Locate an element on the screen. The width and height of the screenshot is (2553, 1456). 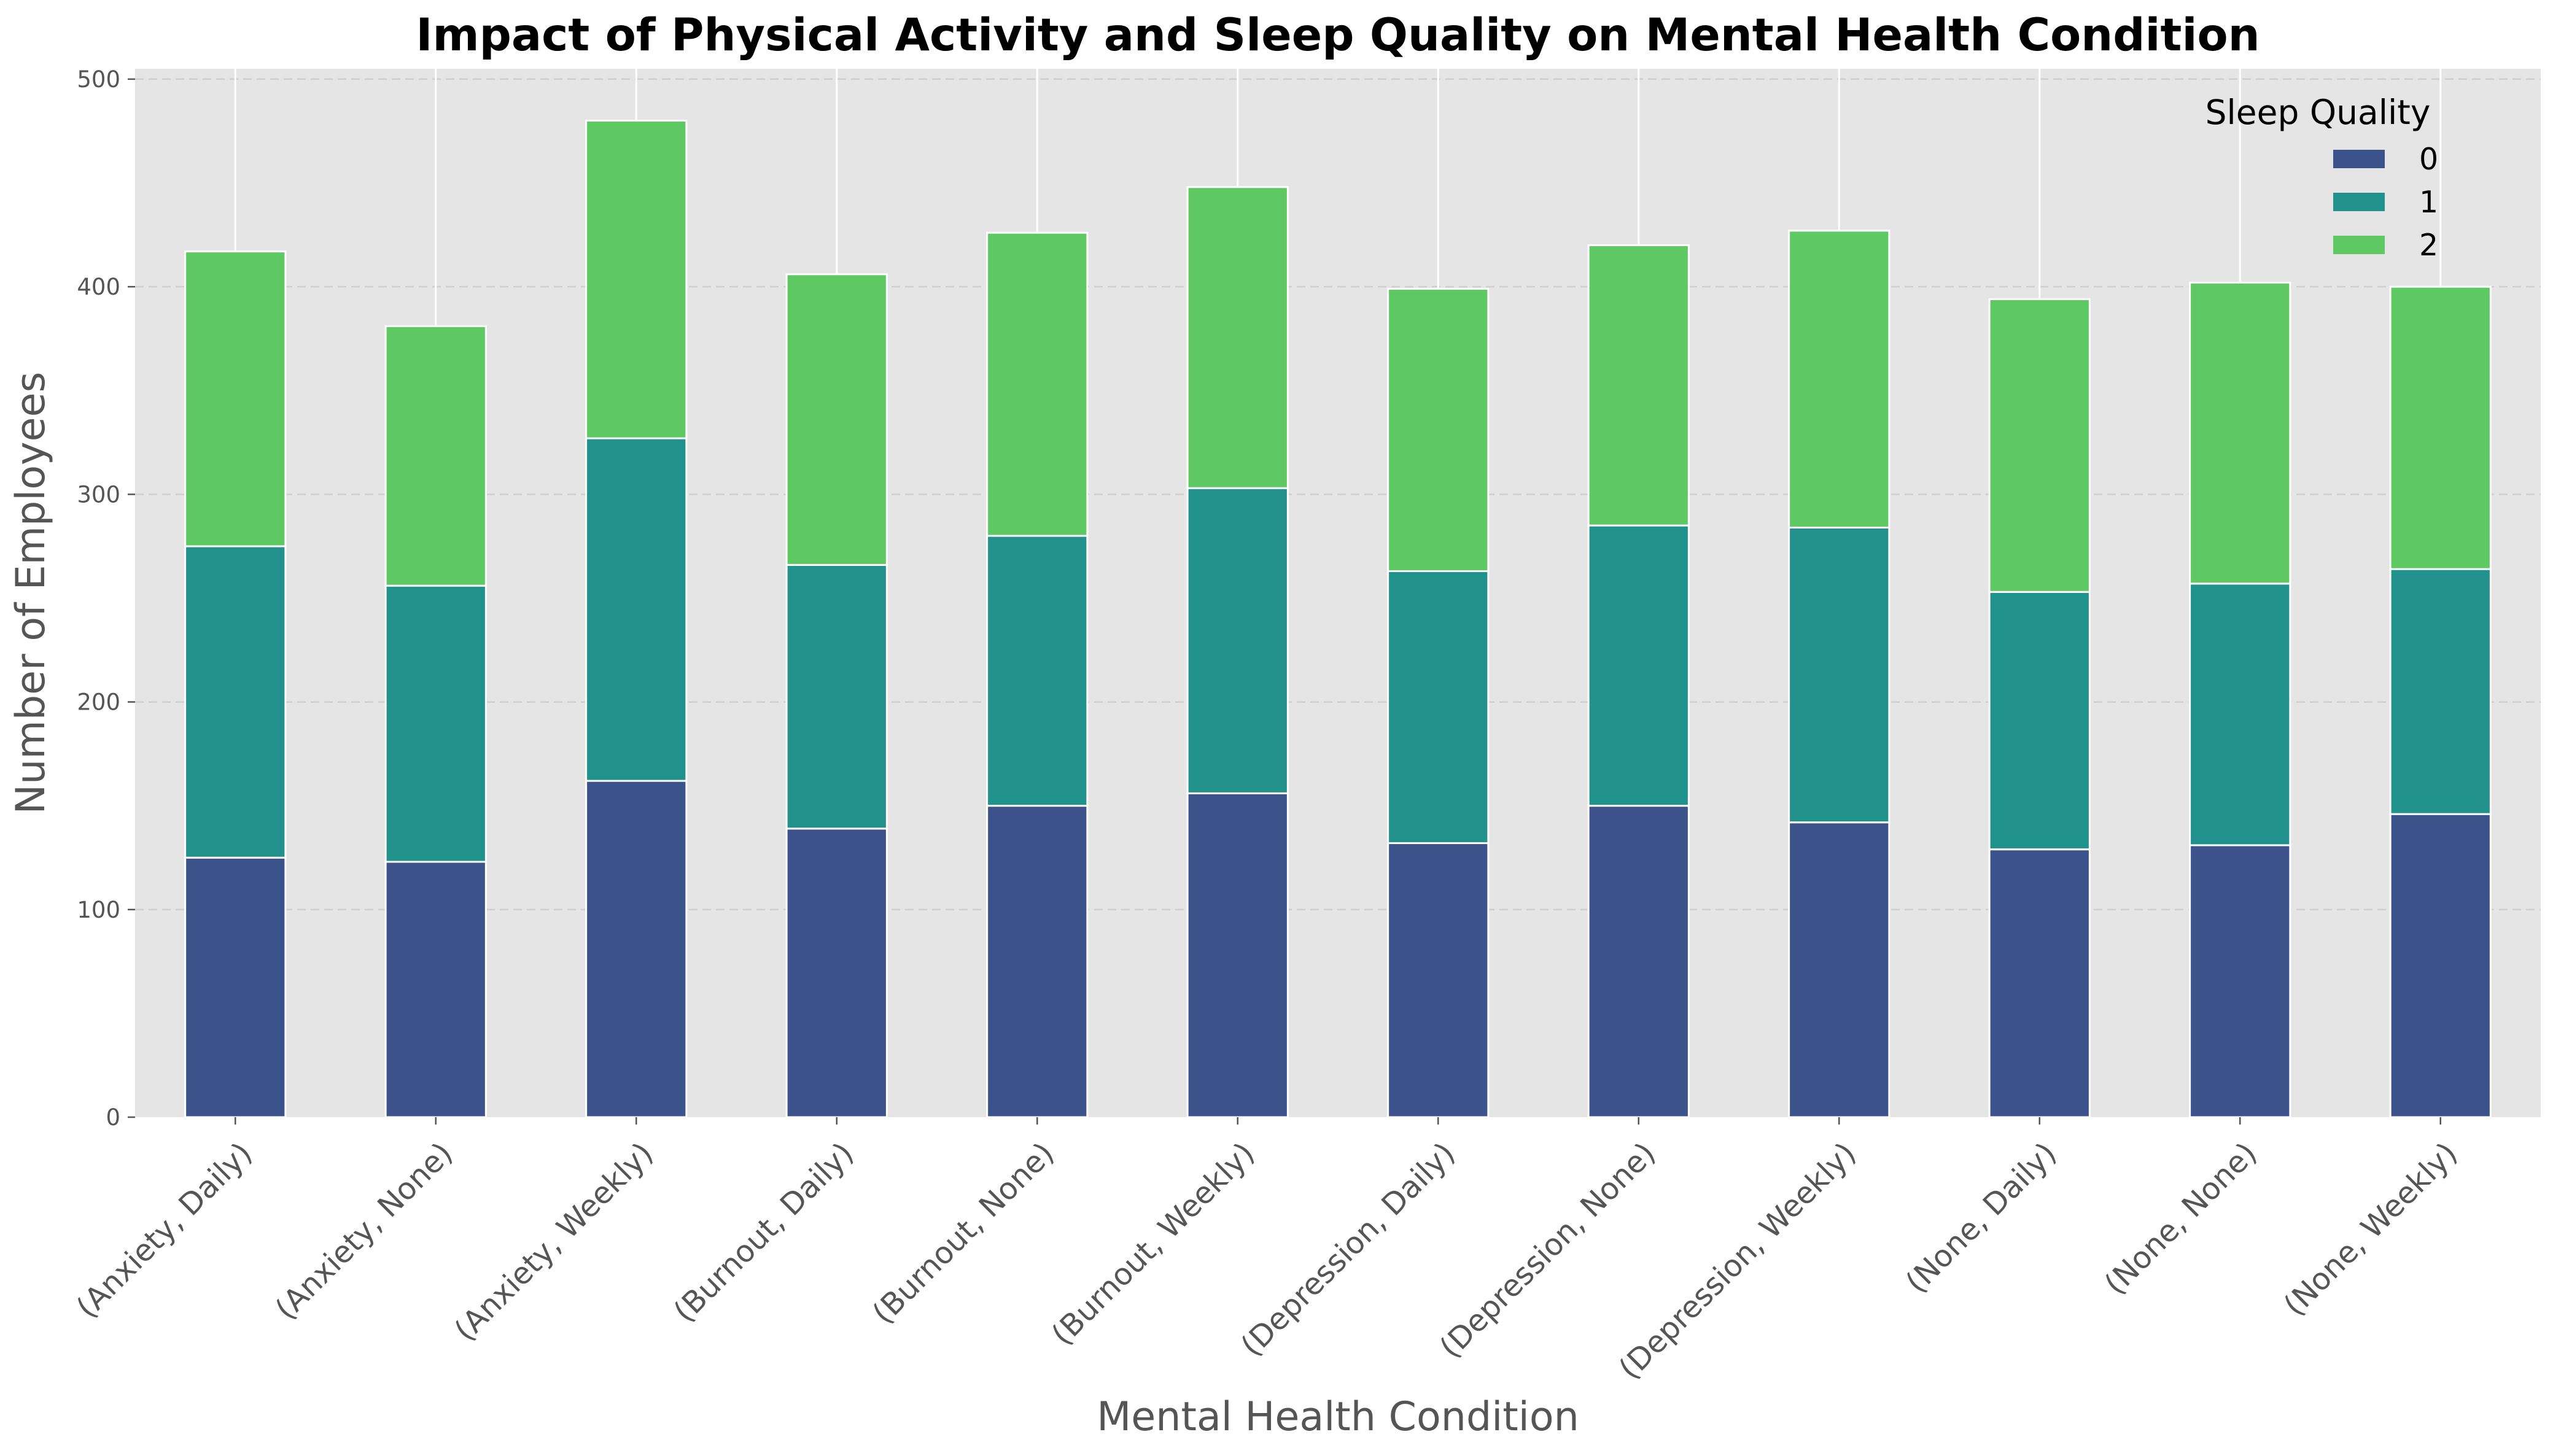
x-tick-label: (Depression, Weekly) is located at coordinates (1737, 1261).